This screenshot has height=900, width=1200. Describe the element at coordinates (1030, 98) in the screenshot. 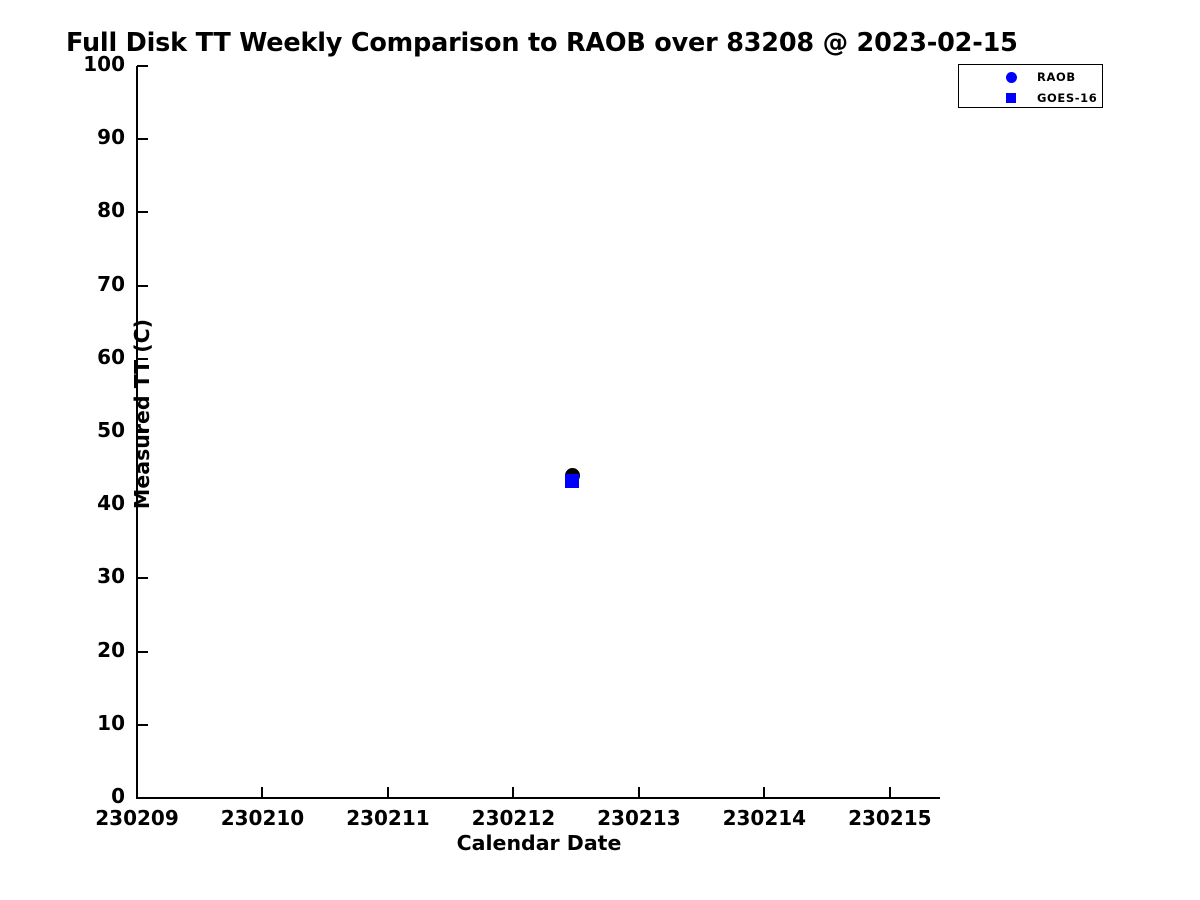

I see `legend-entry: GOES-16` at that location.